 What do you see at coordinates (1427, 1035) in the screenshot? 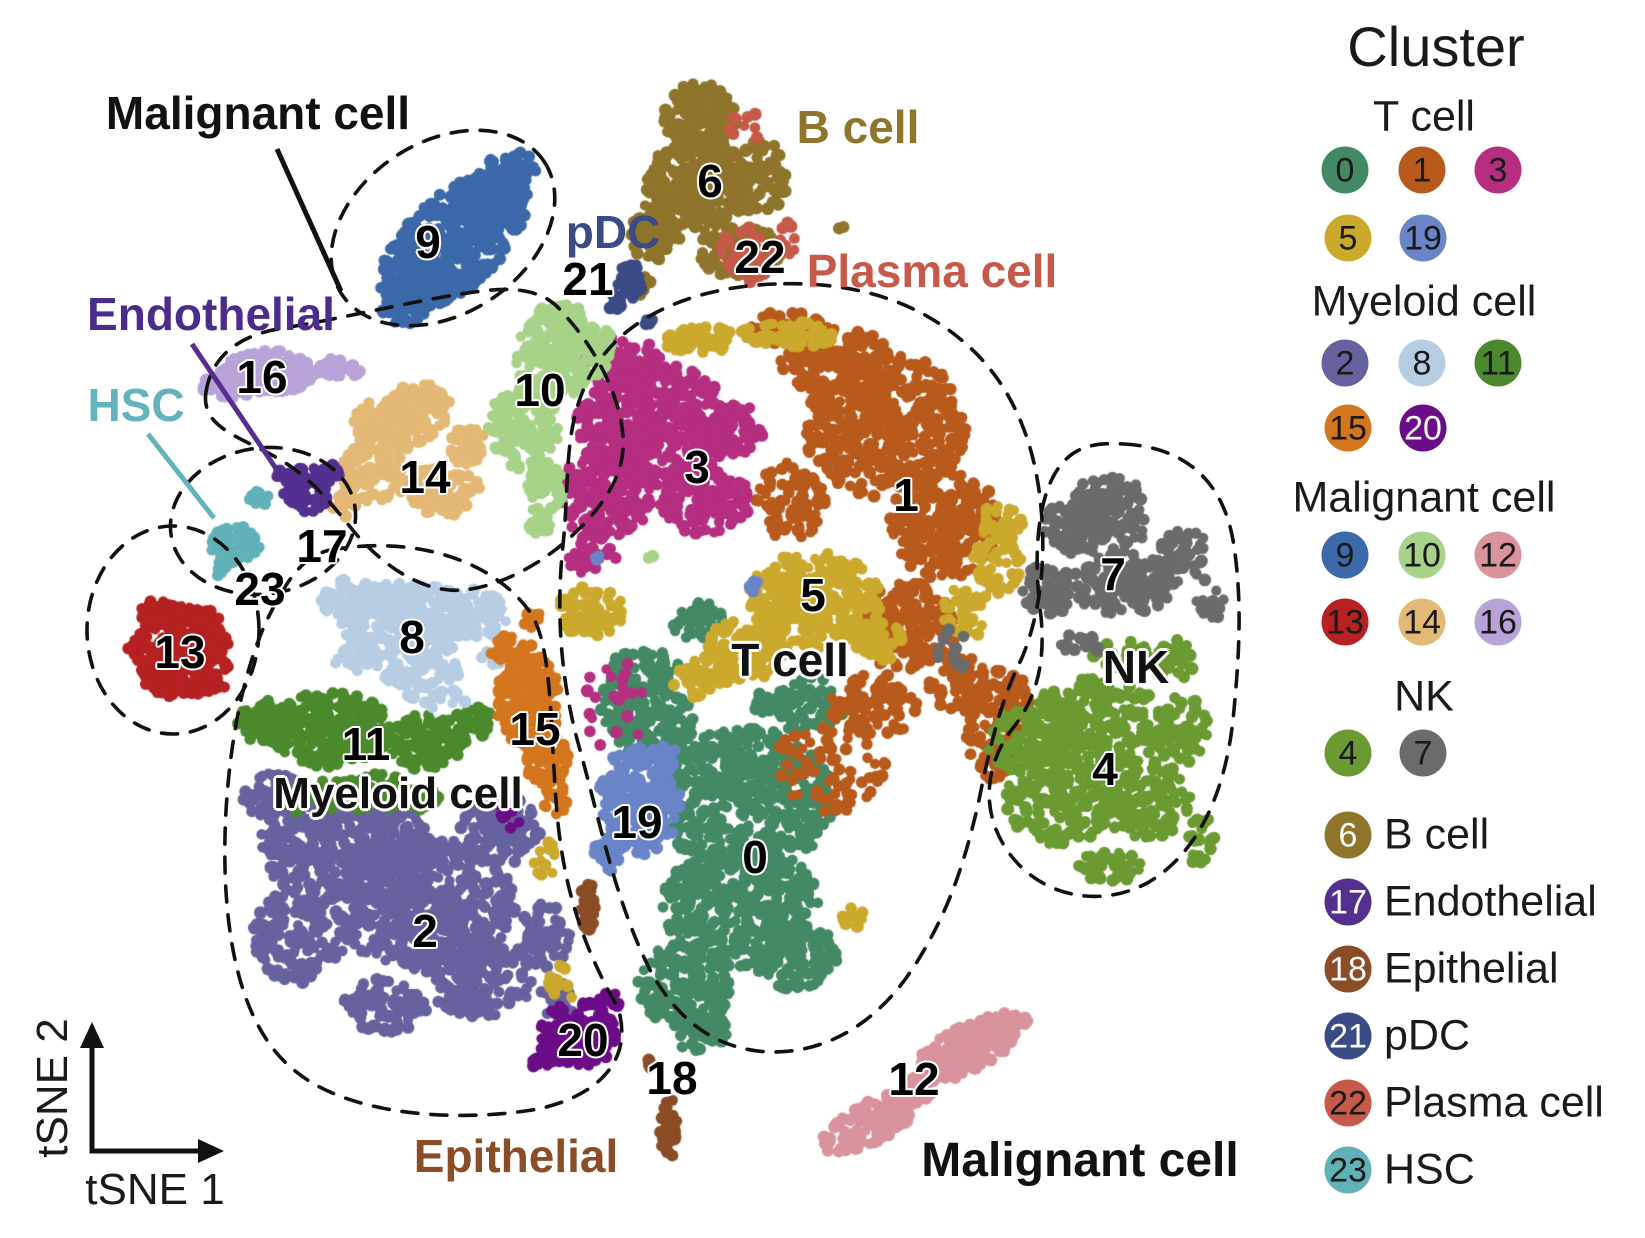
I see `legend-label-pdc: pDC` at bounding box center [1427, 1035].